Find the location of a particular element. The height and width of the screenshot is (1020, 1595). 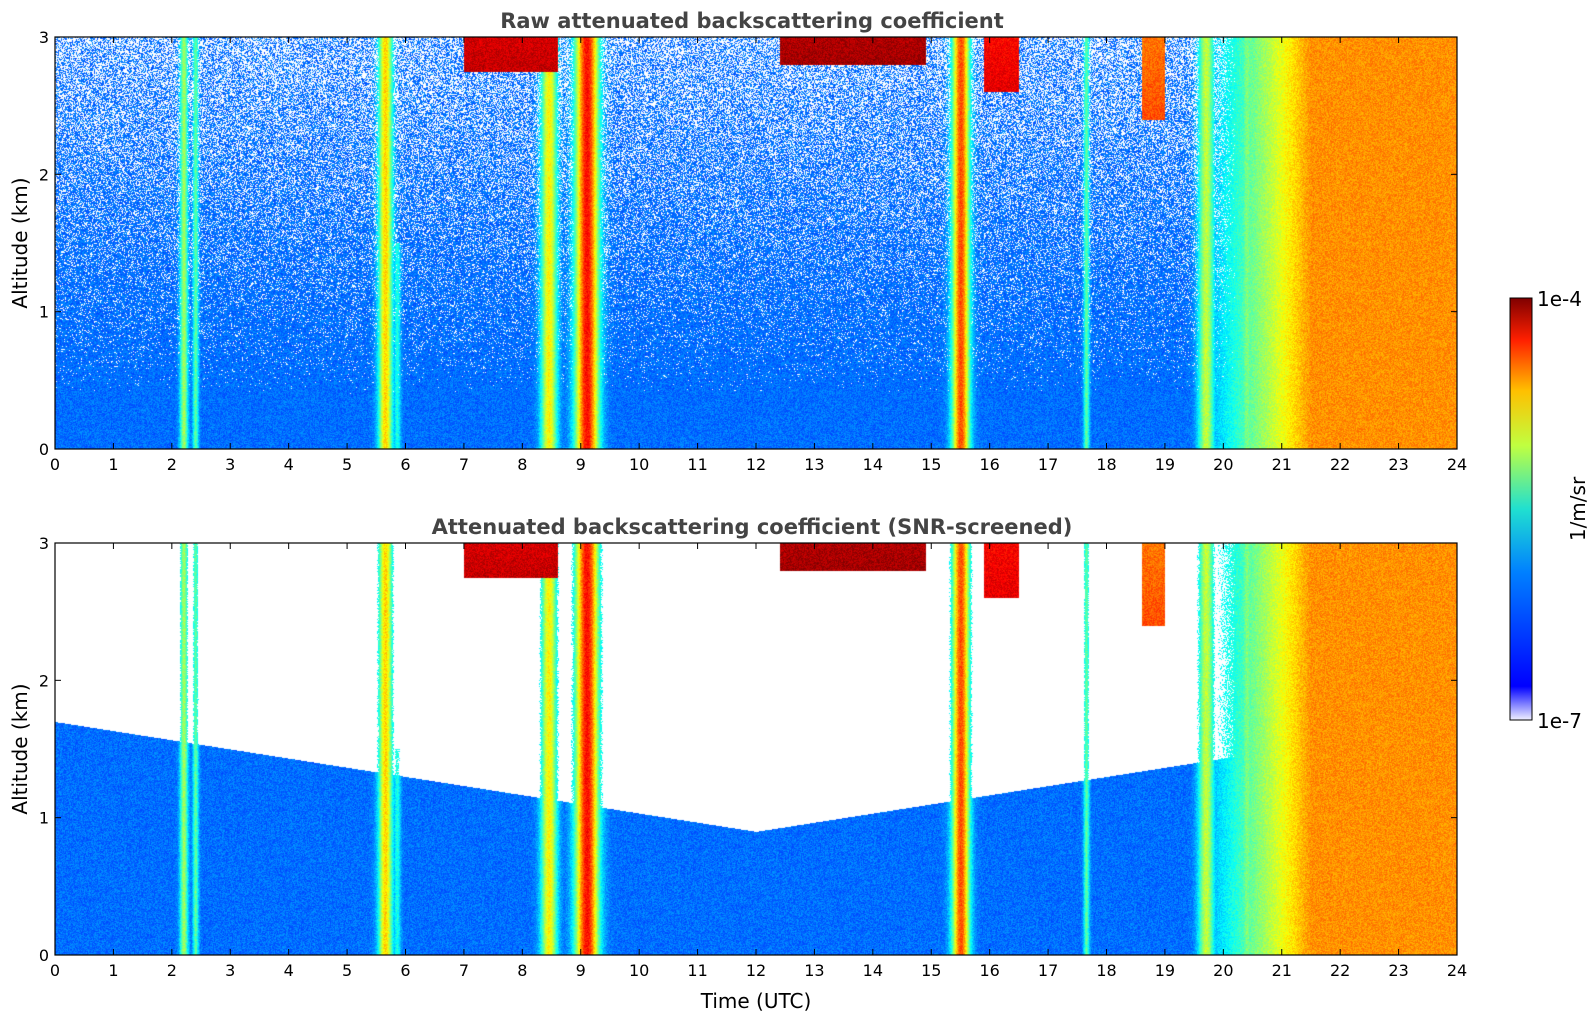

colorbar-max-label: 1e-4 is located at coordinates (1559, 299).